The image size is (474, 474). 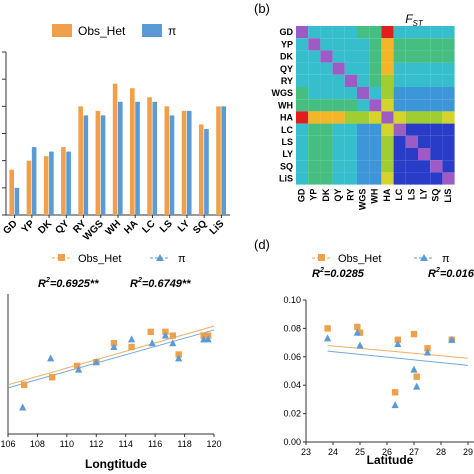 I want to click on heatmap-row-label-12: LiS, so click(x=286, y=179).